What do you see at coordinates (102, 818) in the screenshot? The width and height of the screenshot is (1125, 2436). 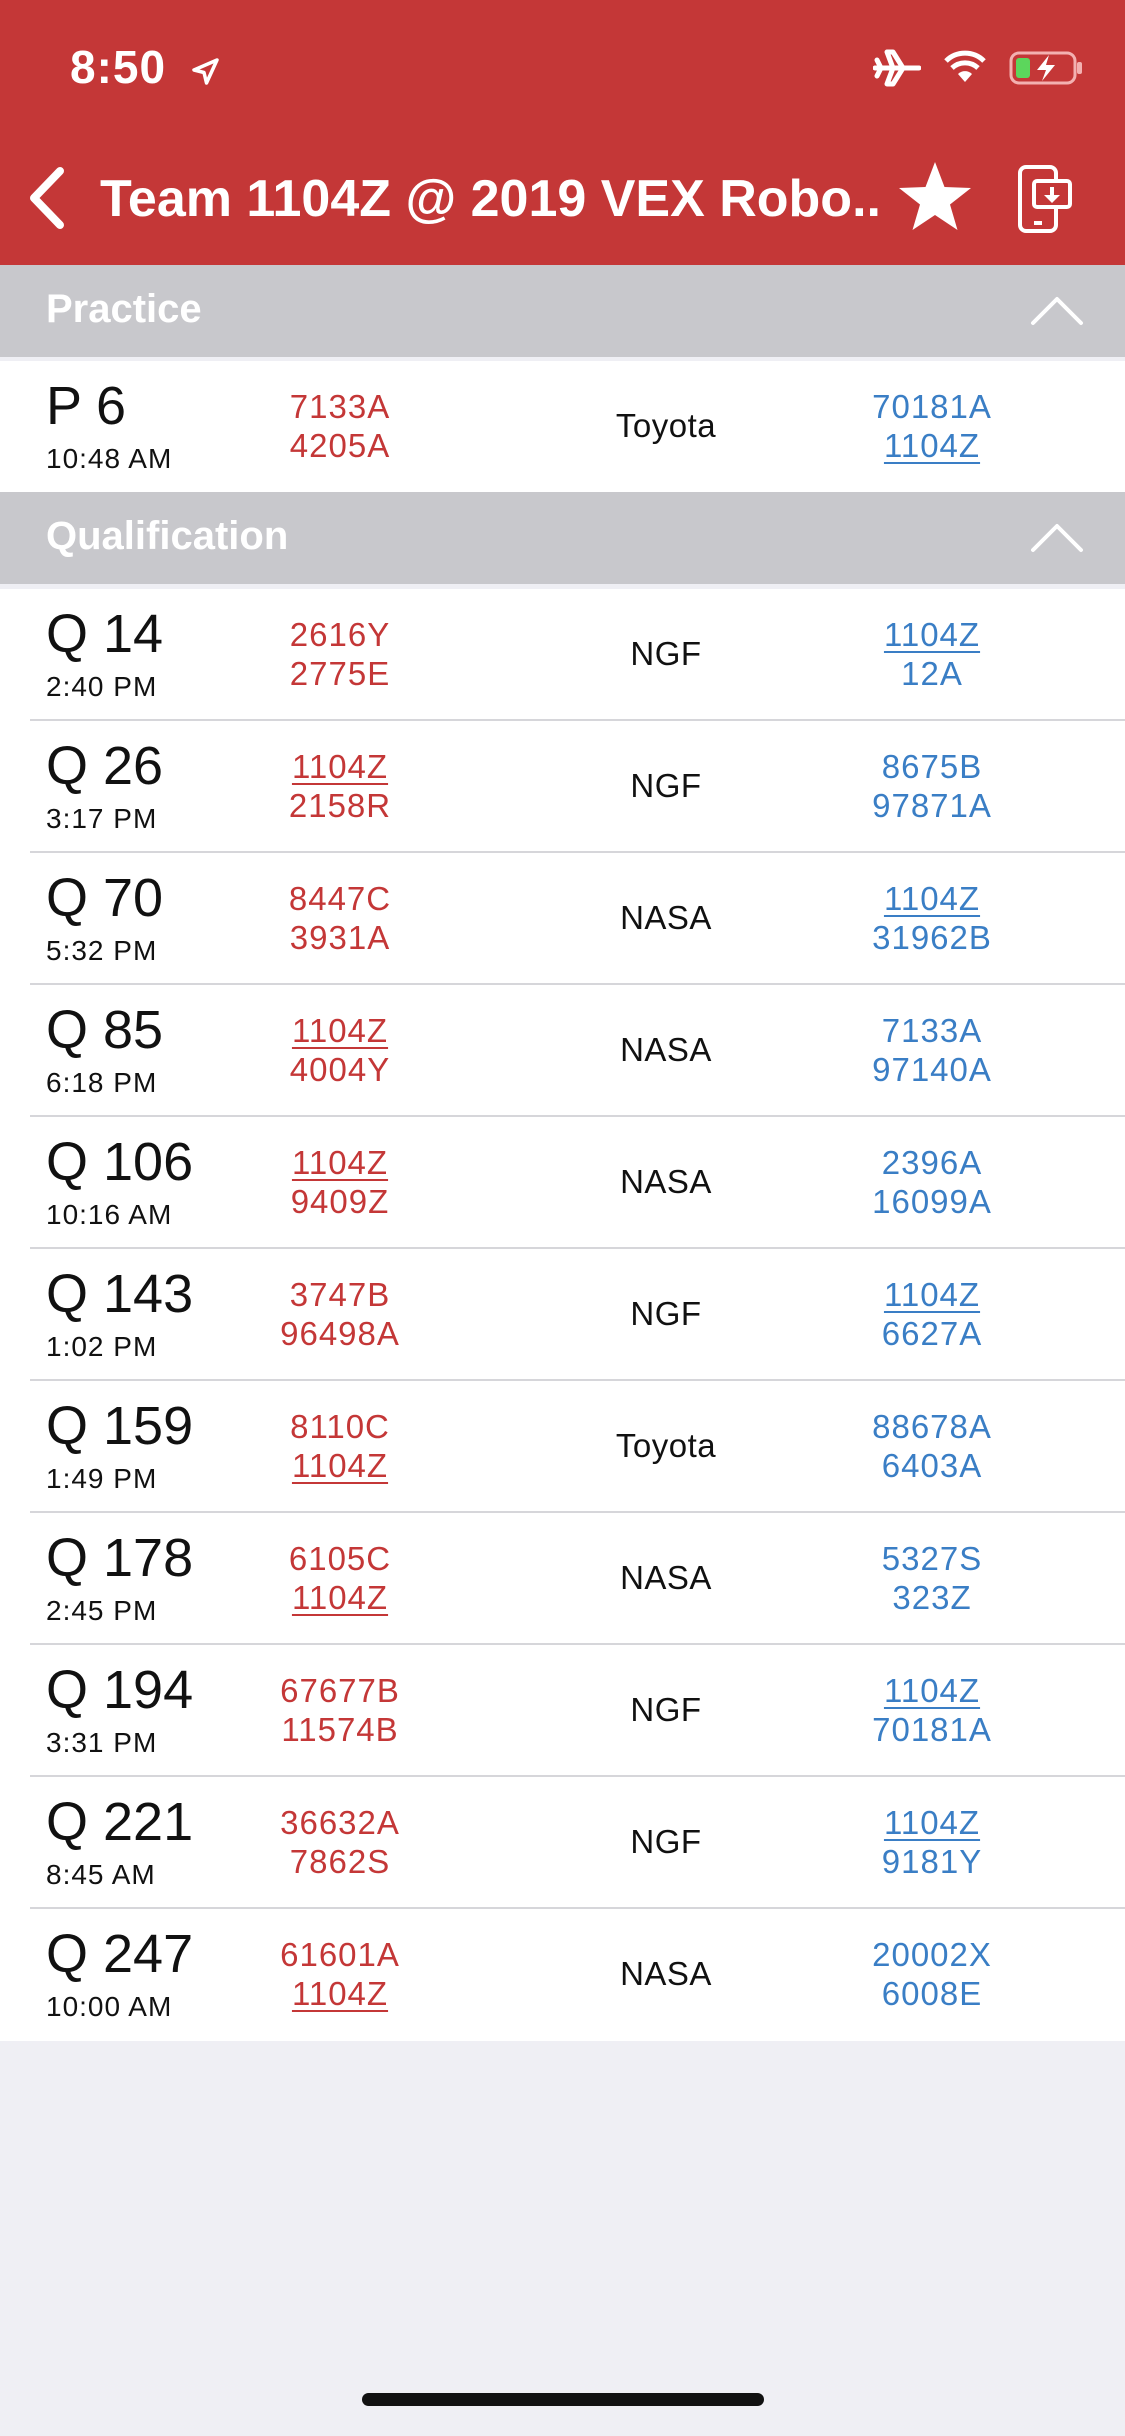 I see `match-time: 3:17 PM` at bounding box center [102, 818].